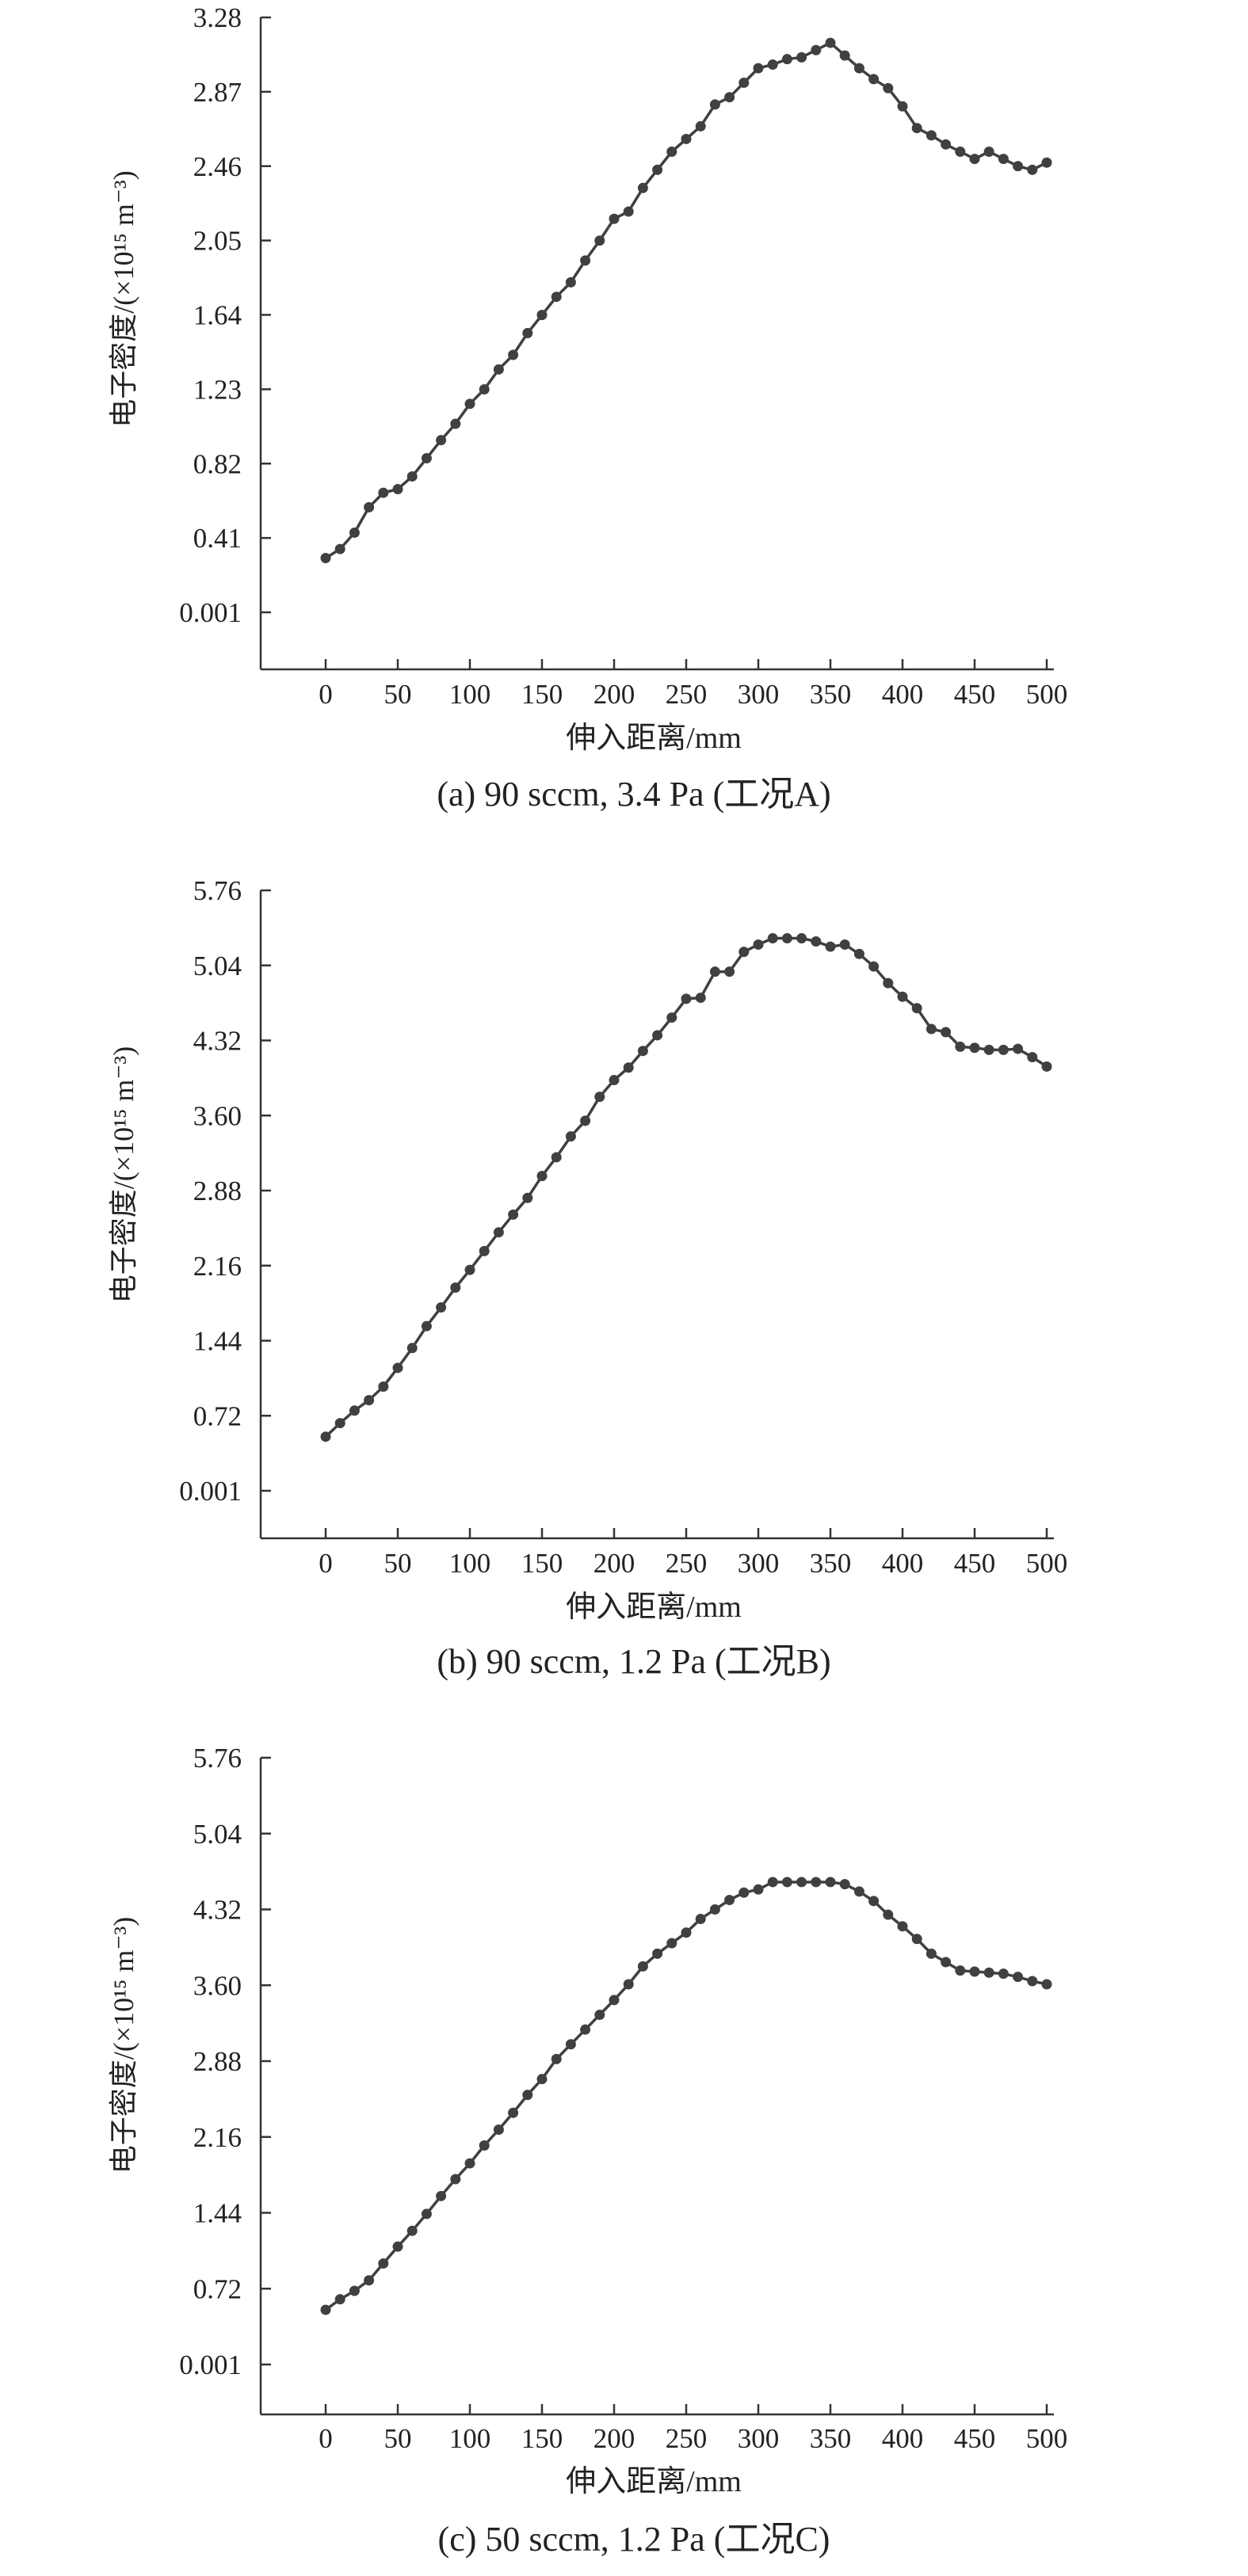 The width and height of the screenshot is (1248, 2576). Describe the element at coordinates (470, 2438) in the screenshot. I see `x-tick-label: 100` at that location.